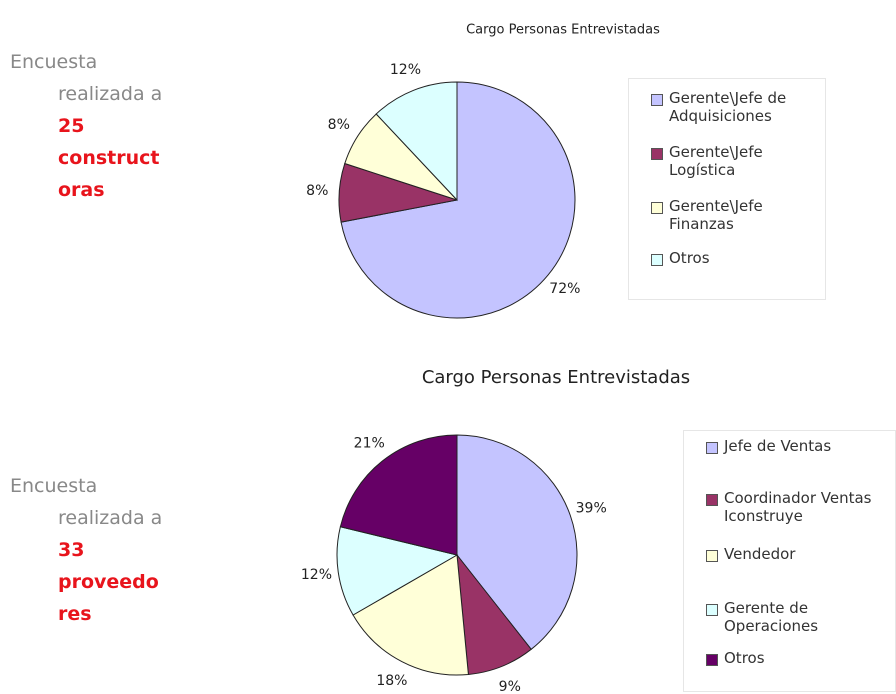 Image resolution: width=896 pixels, height=694 pixels. I want to click on value-label: 39%, so click(591, 509).